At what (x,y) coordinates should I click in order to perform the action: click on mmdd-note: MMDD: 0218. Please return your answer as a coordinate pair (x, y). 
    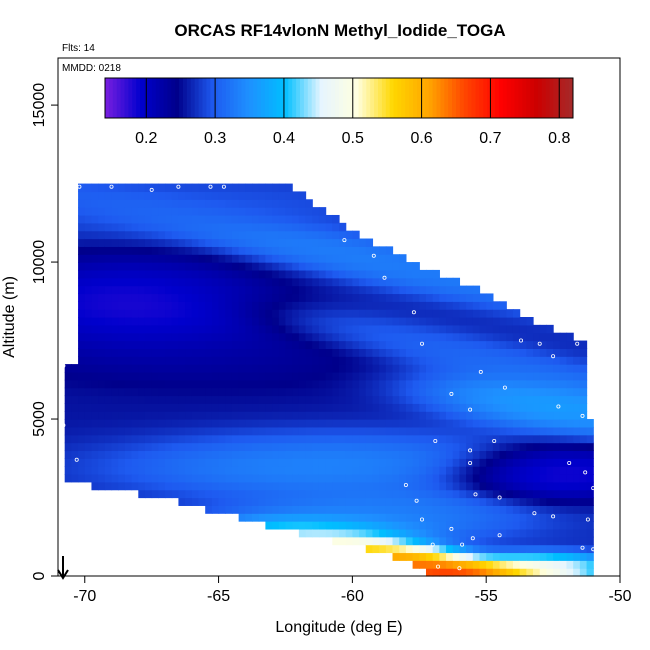
    Looking at the image, I should click on (91, 68).